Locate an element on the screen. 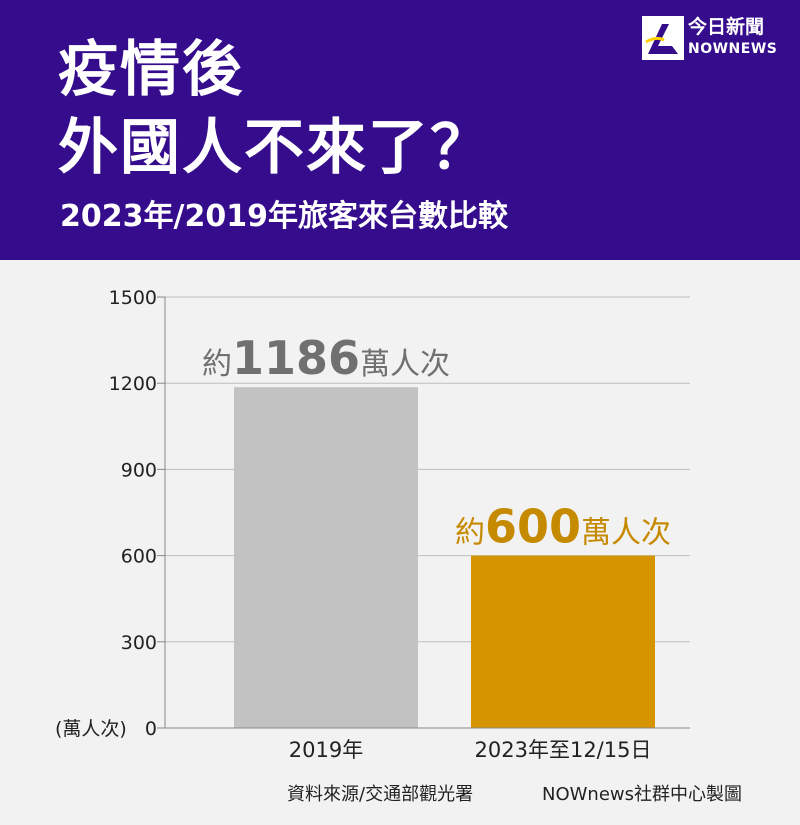 This screenshot has height=825, width=800. x-tick-label: 2023年至12/15日 is located at coordinates (563, 750).